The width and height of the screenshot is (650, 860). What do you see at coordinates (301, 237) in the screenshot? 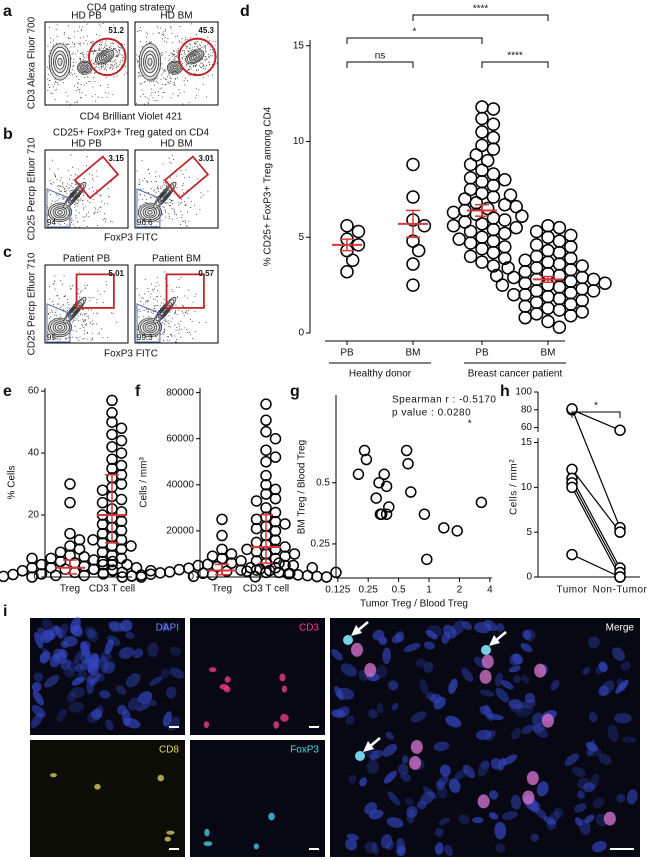
I see `y-tick-label: 5` at bounding box center [301, 237].